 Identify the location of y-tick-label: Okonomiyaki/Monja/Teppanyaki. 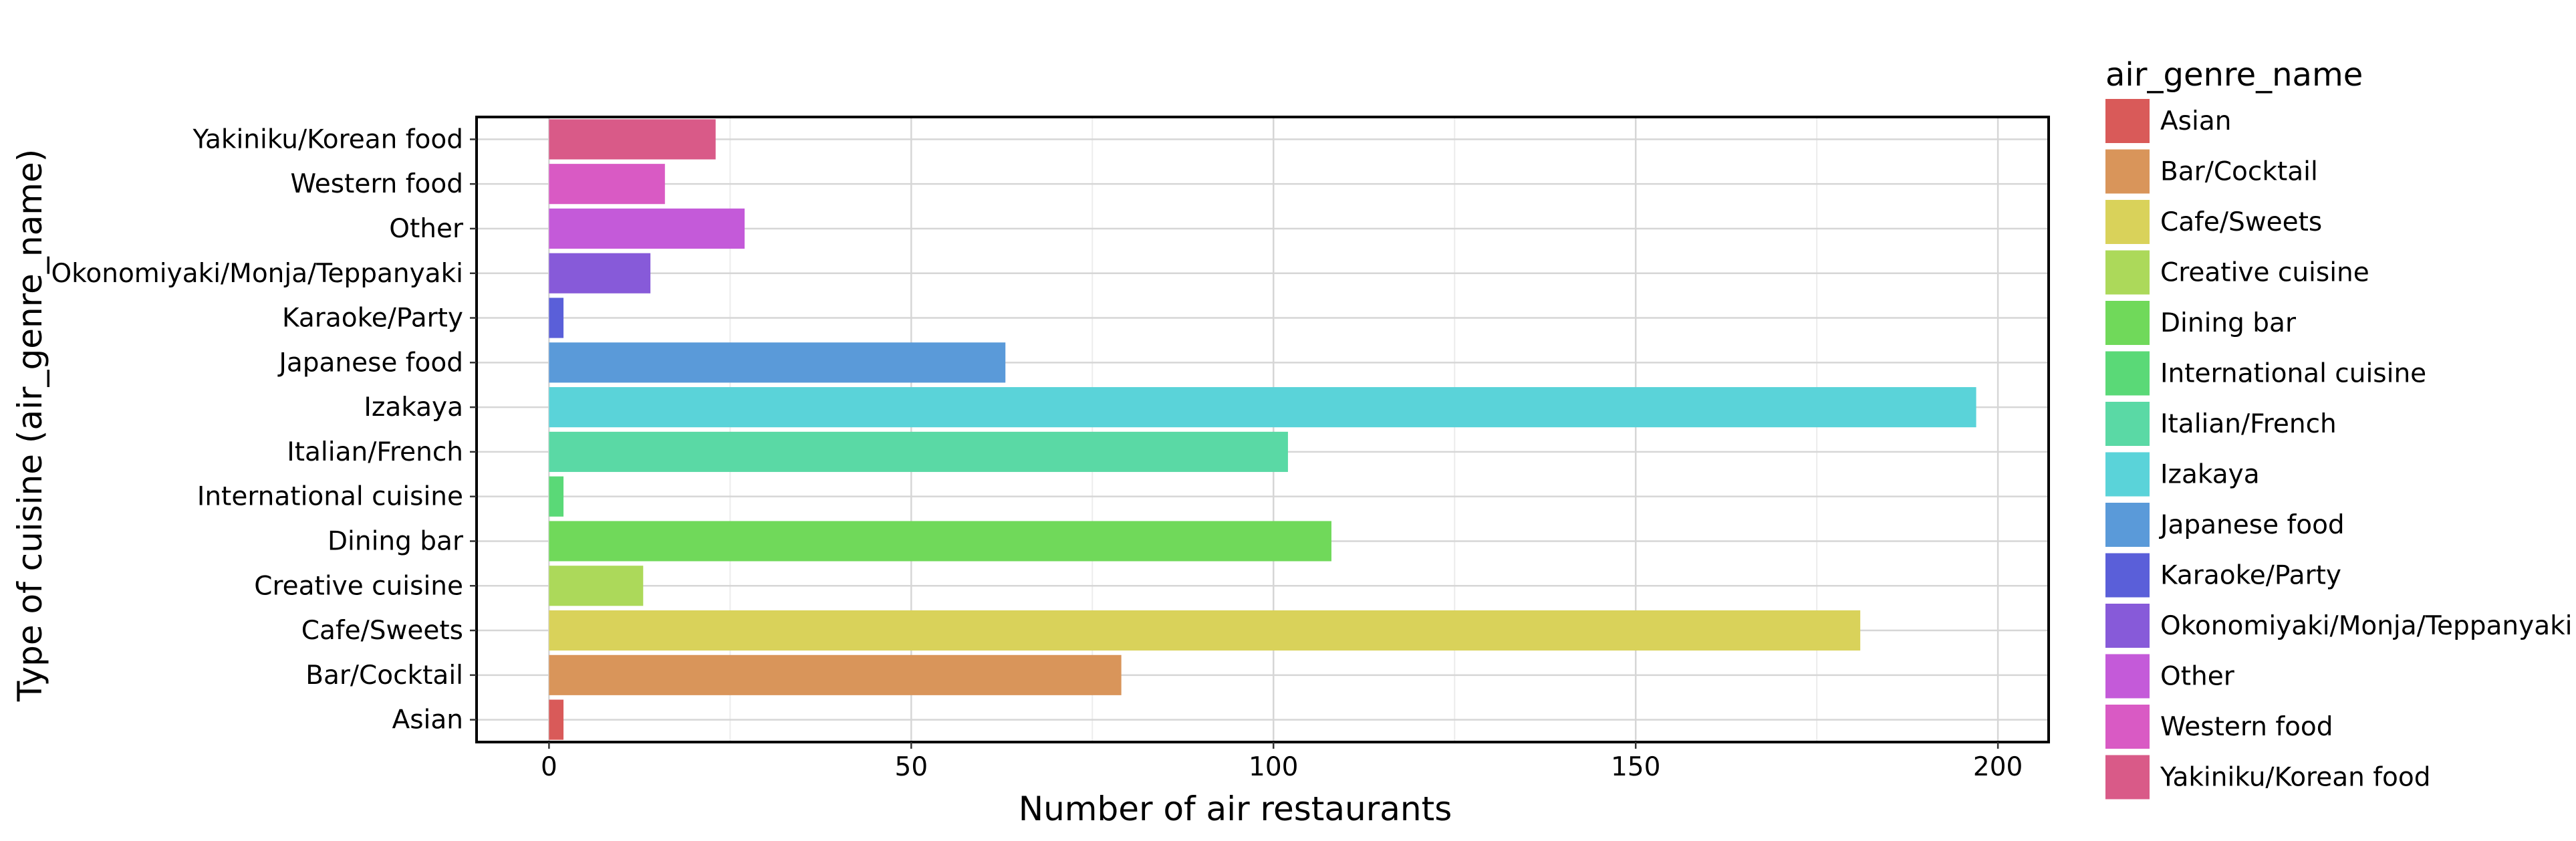
(257, 274).